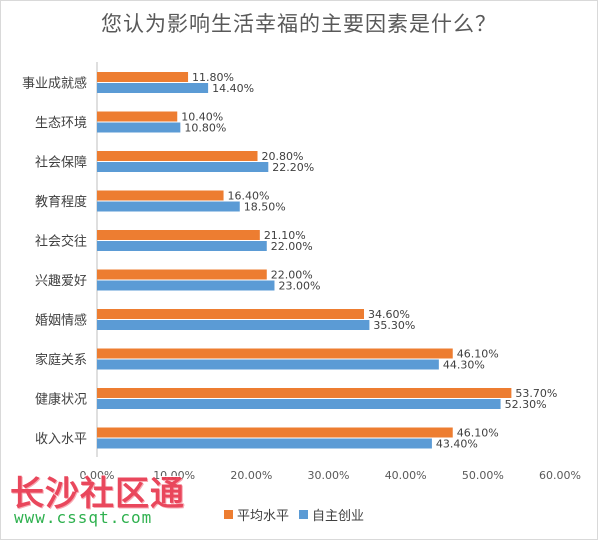 The image size is (598, 540). I want to click on watermark: 长沙社区通 www.cssqt.com, so click(120, 499).